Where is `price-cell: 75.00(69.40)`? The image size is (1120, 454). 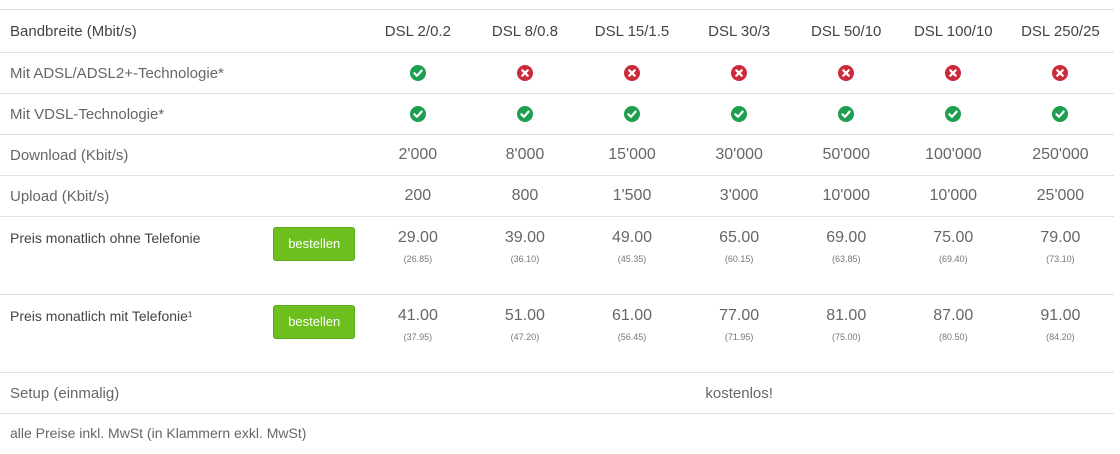
price-cell: 75.00(69.40) is located at coordinates (953, 256).